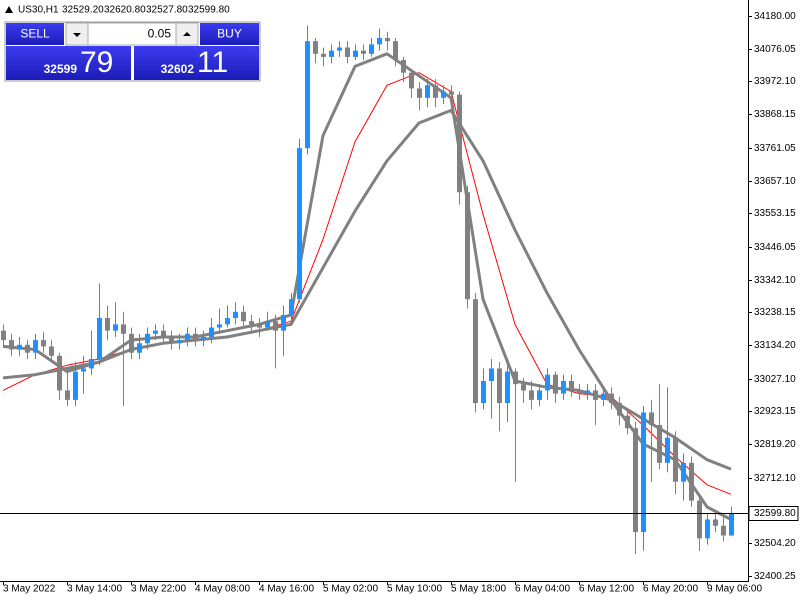  Describe the element at coordinates (38, 10) in the screenshot. I see `symbol: US30,H1` at that location.